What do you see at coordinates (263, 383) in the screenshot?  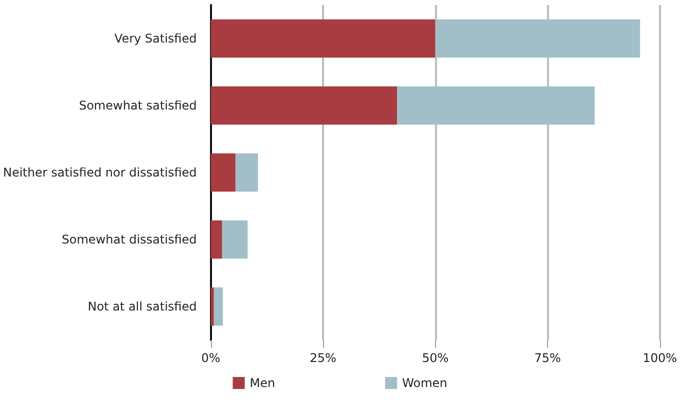 I see `legend-label: Men` at bounding box center [263, 383].